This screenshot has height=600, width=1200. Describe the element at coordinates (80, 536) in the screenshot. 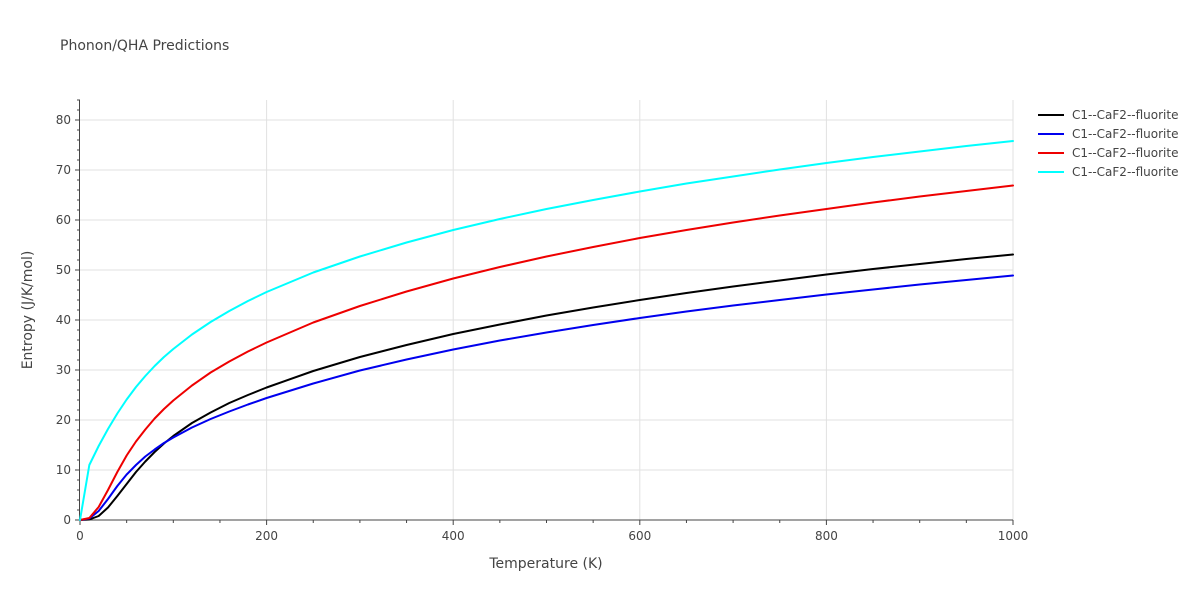

I see `x-tick-label: 0` at that location.